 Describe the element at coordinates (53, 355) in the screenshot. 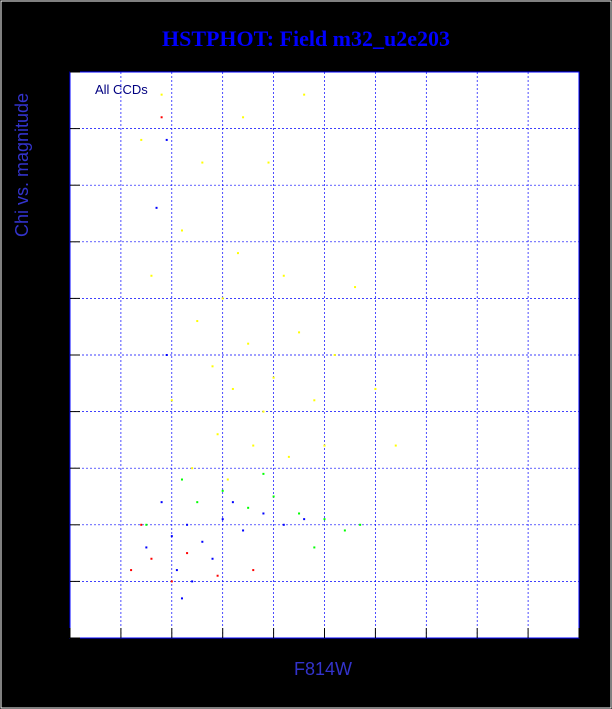

I see `y-tick-label: 2.5` at that location.